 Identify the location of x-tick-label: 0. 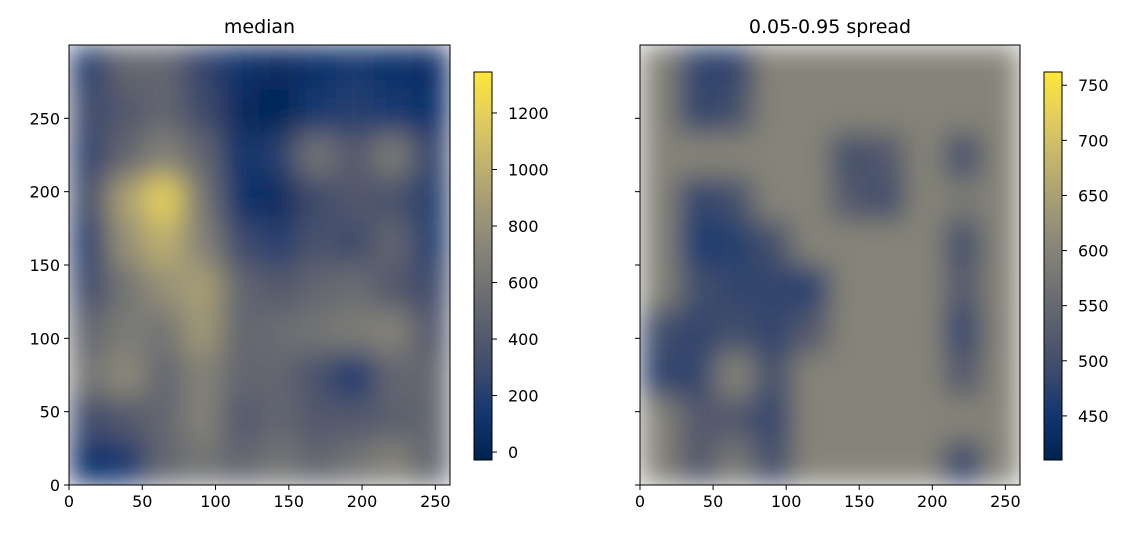
(640, 501).